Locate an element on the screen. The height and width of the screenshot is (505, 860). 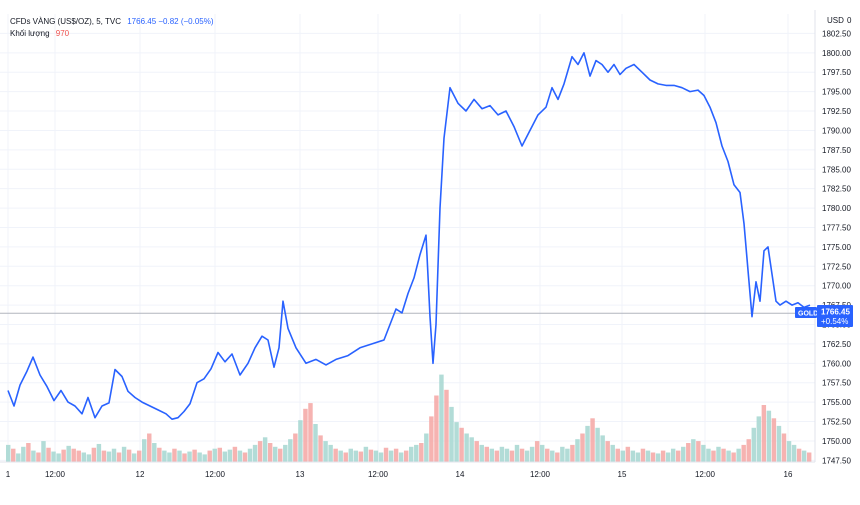
y-tick-label: 1792.50 is located at coordinates (836, 111).